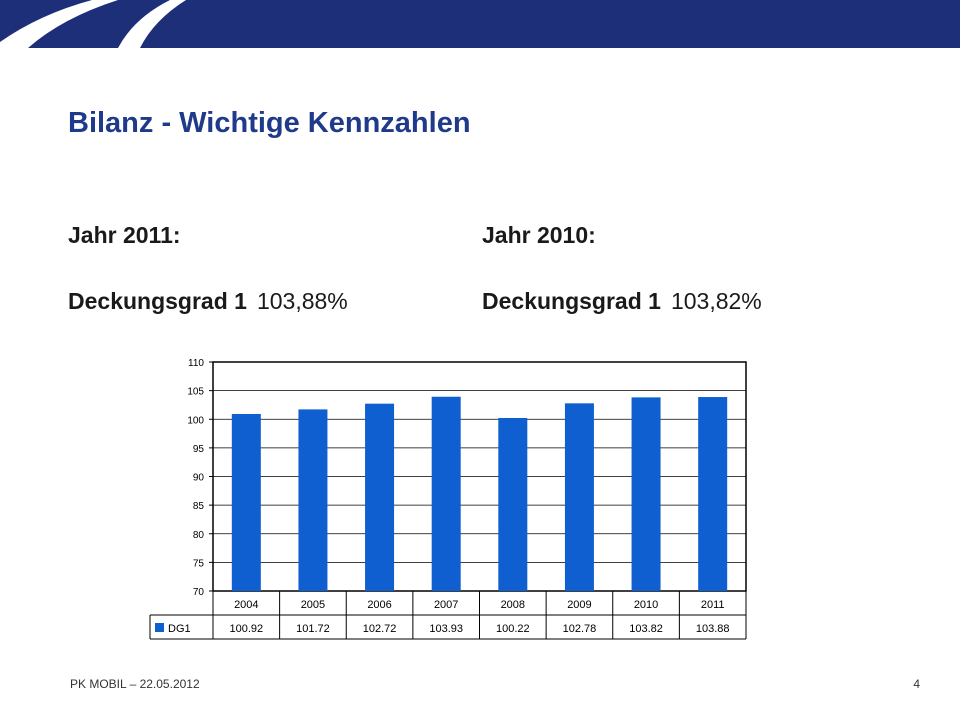 The width and height of the screenshot is (960, 720). I want to click on x-tick-label: 2011, so click(713, 605).